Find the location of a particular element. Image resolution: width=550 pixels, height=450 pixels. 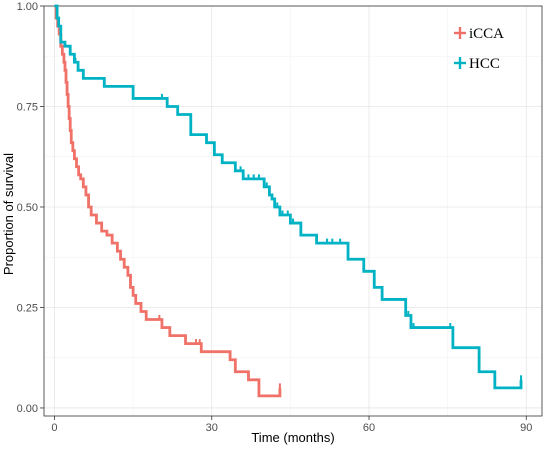

legend-label: HCC is located at coordinates (484, 64).